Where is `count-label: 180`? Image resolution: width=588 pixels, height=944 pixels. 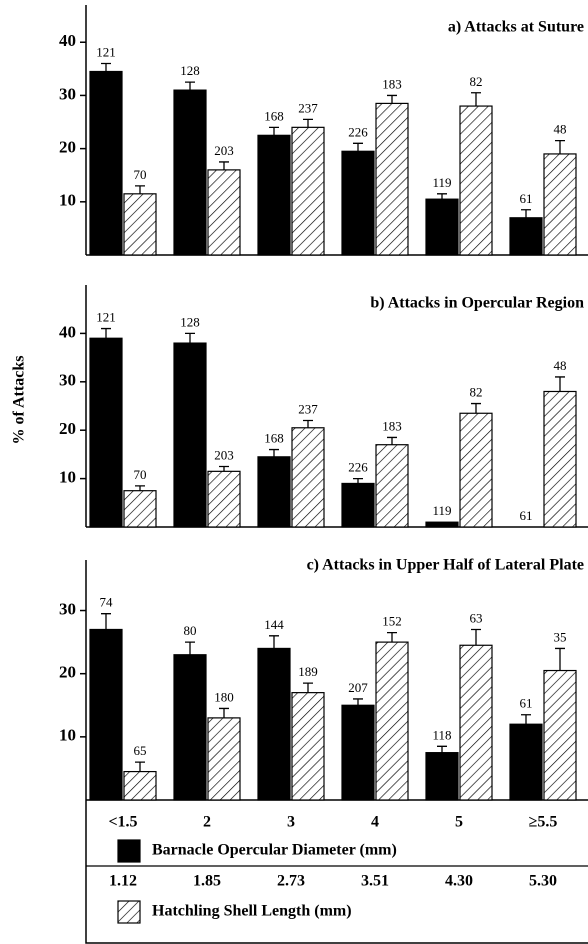
count-label: 180 is located at coordinates (224, 696).